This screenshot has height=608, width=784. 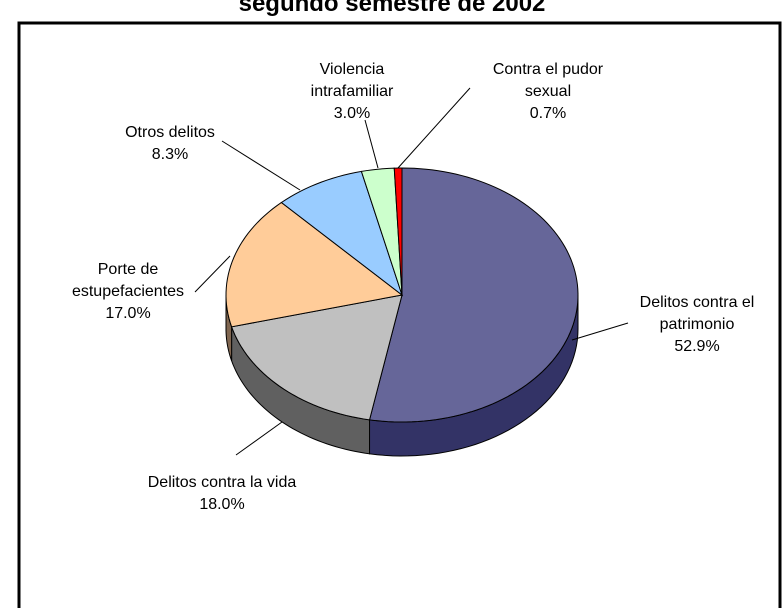 I want to click on category-label: Violencia intrafamiliar, so click(x=352, y=80).